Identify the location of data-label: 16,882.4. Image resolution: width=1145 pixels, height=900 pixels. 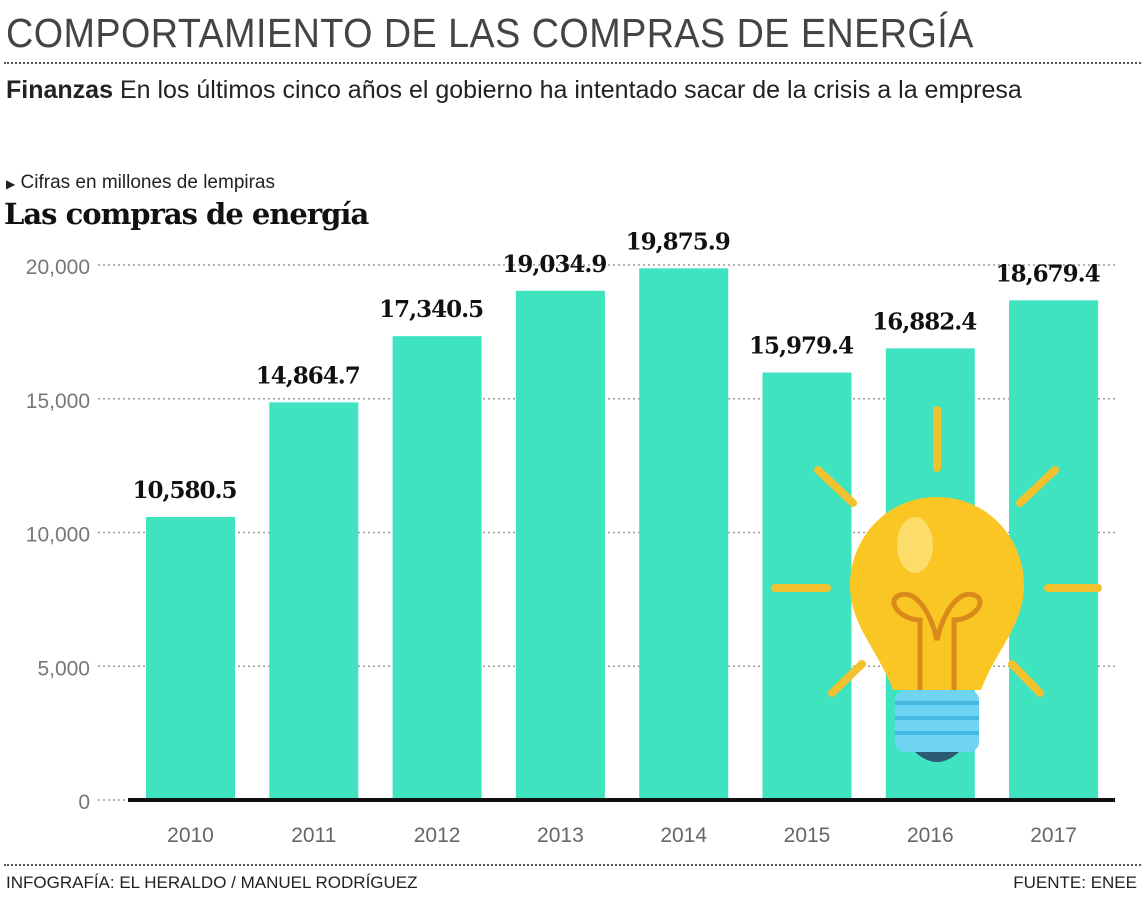
(924, 321).